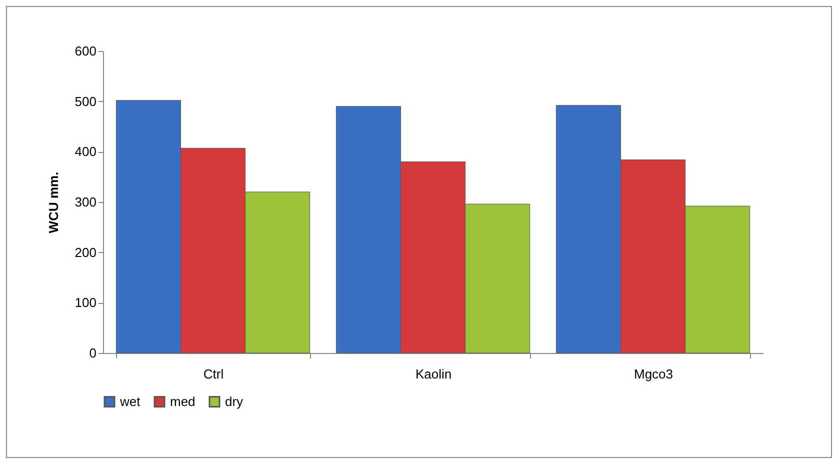 This screenshot has height=466, width=840. I want to click on y-tick-label: 100, so click(85, 302).